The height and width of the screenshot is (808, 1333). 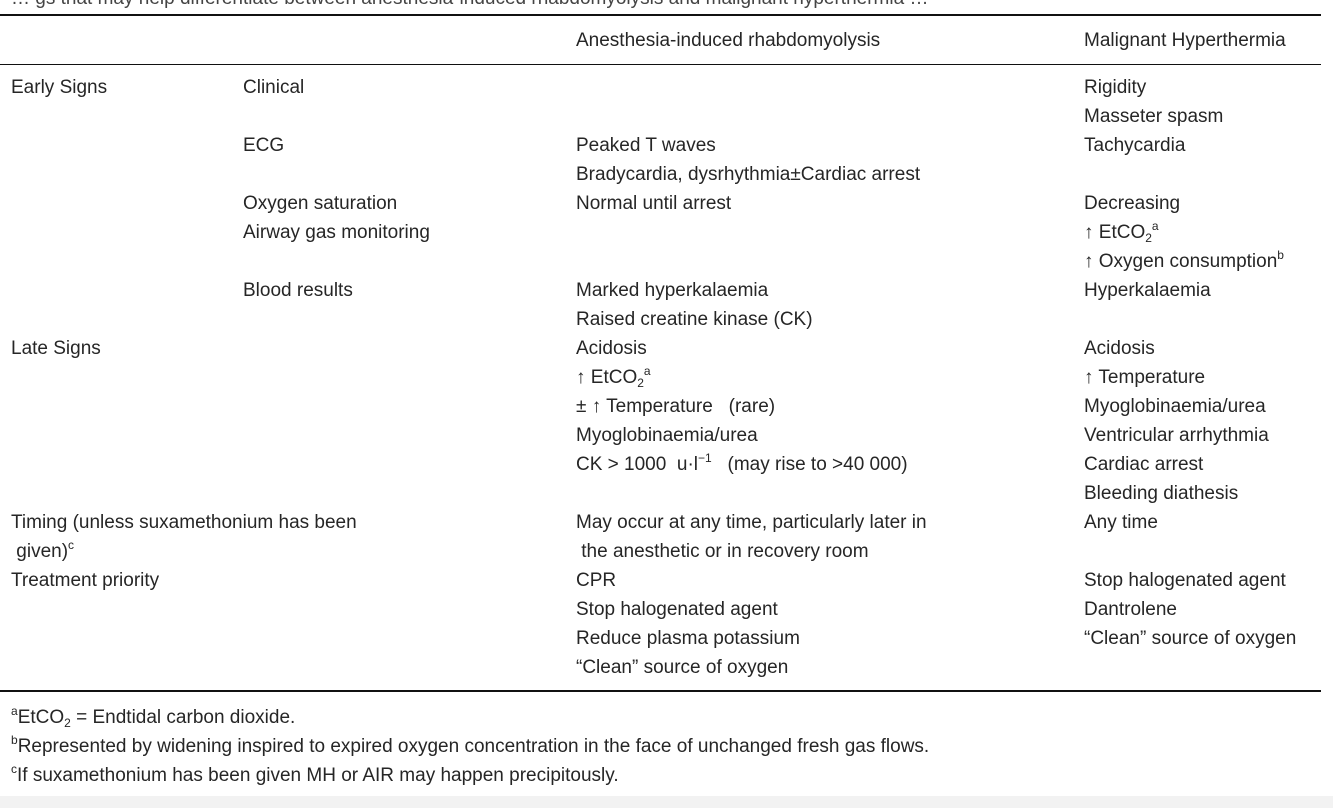 I want to click on cell-ecg-air-2: Bradycardia, dysrhythmia±Cardiac arrest, so click(x=748, y=174).